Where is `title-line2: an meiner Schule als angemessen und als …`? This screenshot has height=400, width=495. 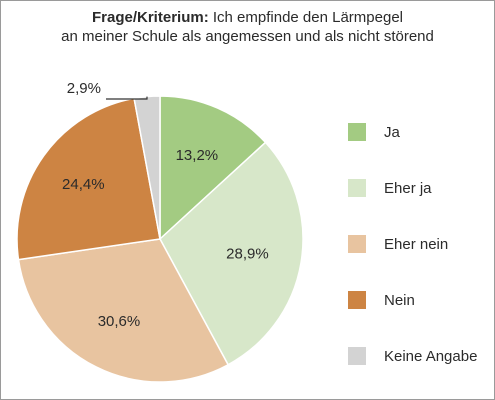
title-line2: an meiner Schule als angemessen und als … is located at coordinates (247, 36).